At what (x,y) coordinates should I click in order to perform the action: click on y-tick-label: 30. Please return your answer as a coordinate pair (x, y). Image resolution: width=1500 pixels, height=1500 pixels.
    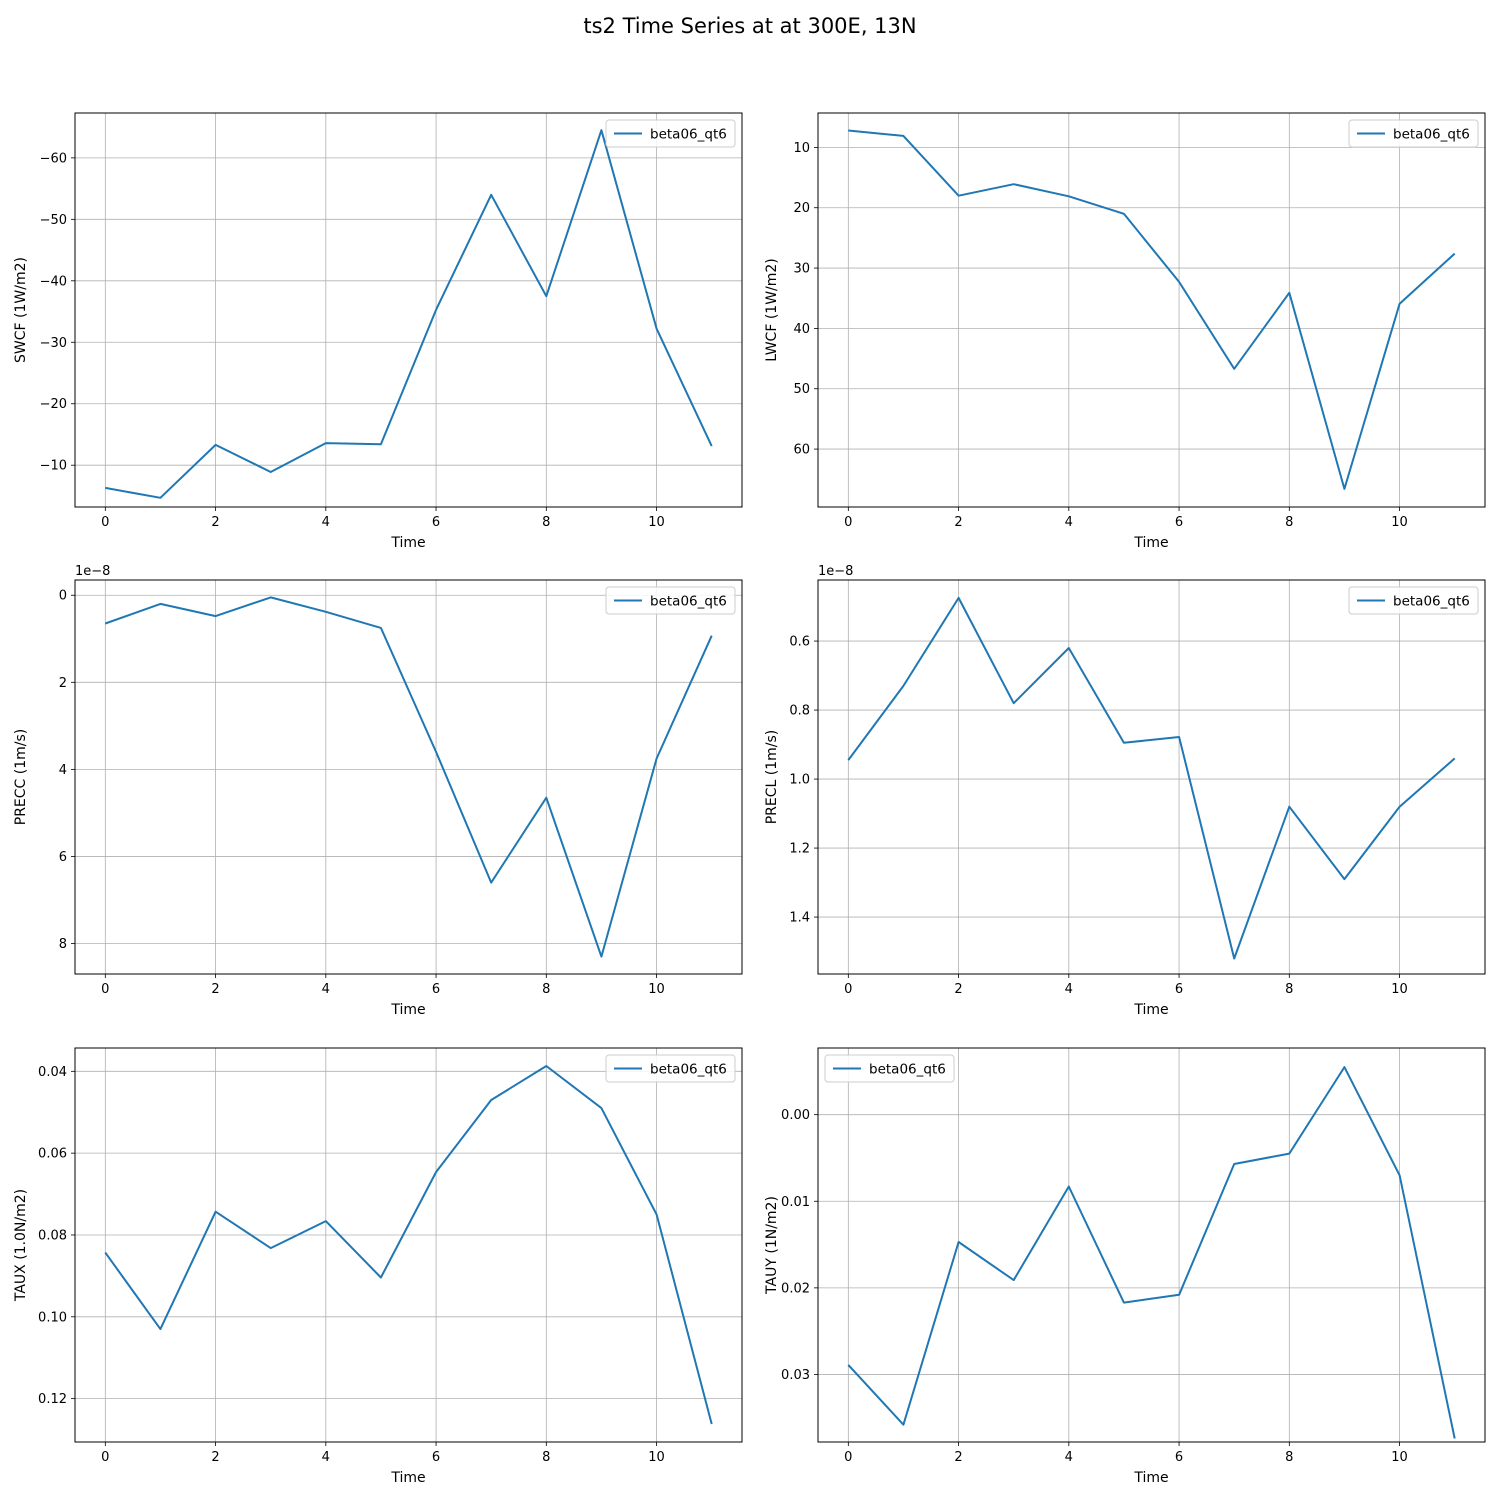
    Looking at the image, I should click on (801, 269).